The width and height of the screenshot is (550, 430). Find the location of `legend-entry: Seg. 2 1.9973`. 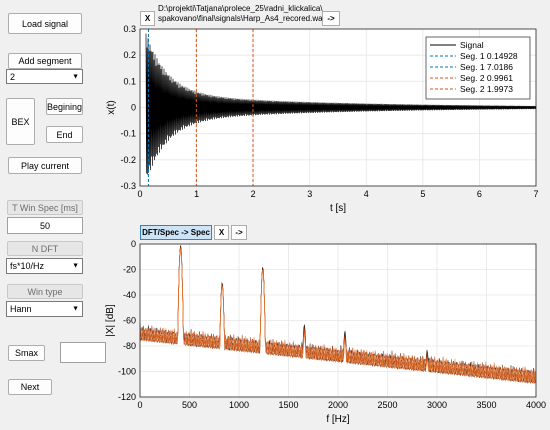

legend-entry: Seg. 2 1.9973 is located at coordinates (486, 89).